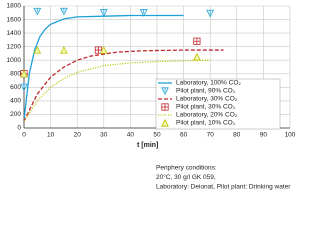 The image size is (320, 240). What do you see at coordinates (207, 99) in the screenshot?
I see `legend-label: Laboratory, 30% CO₂` at bounding box center [207, 99].